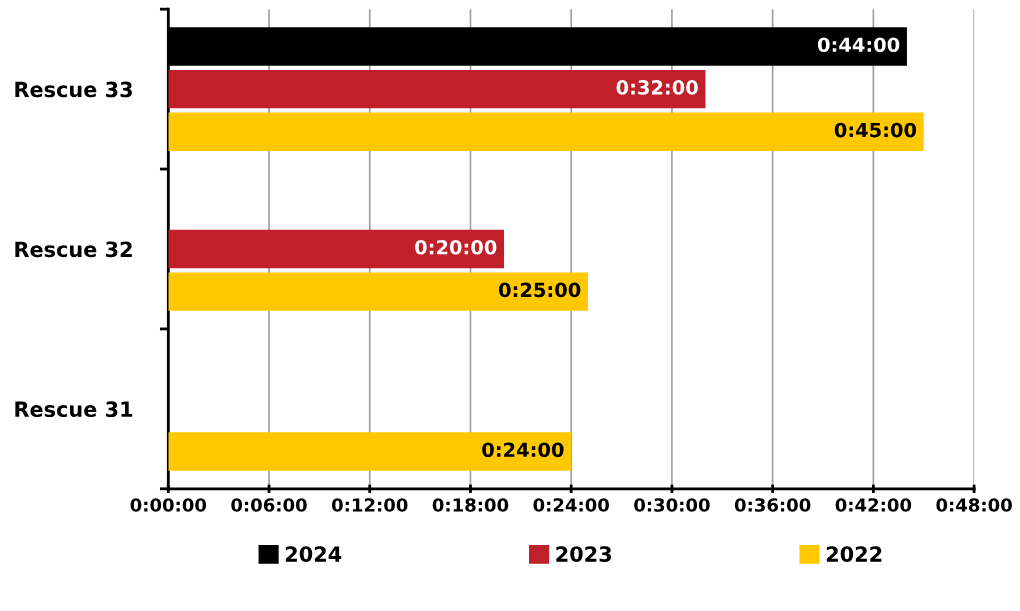 Image resolution: width=1020 pixels, height=611 pixels. I want to click on x-tick-label: 0:36:00, so click(772, 505).